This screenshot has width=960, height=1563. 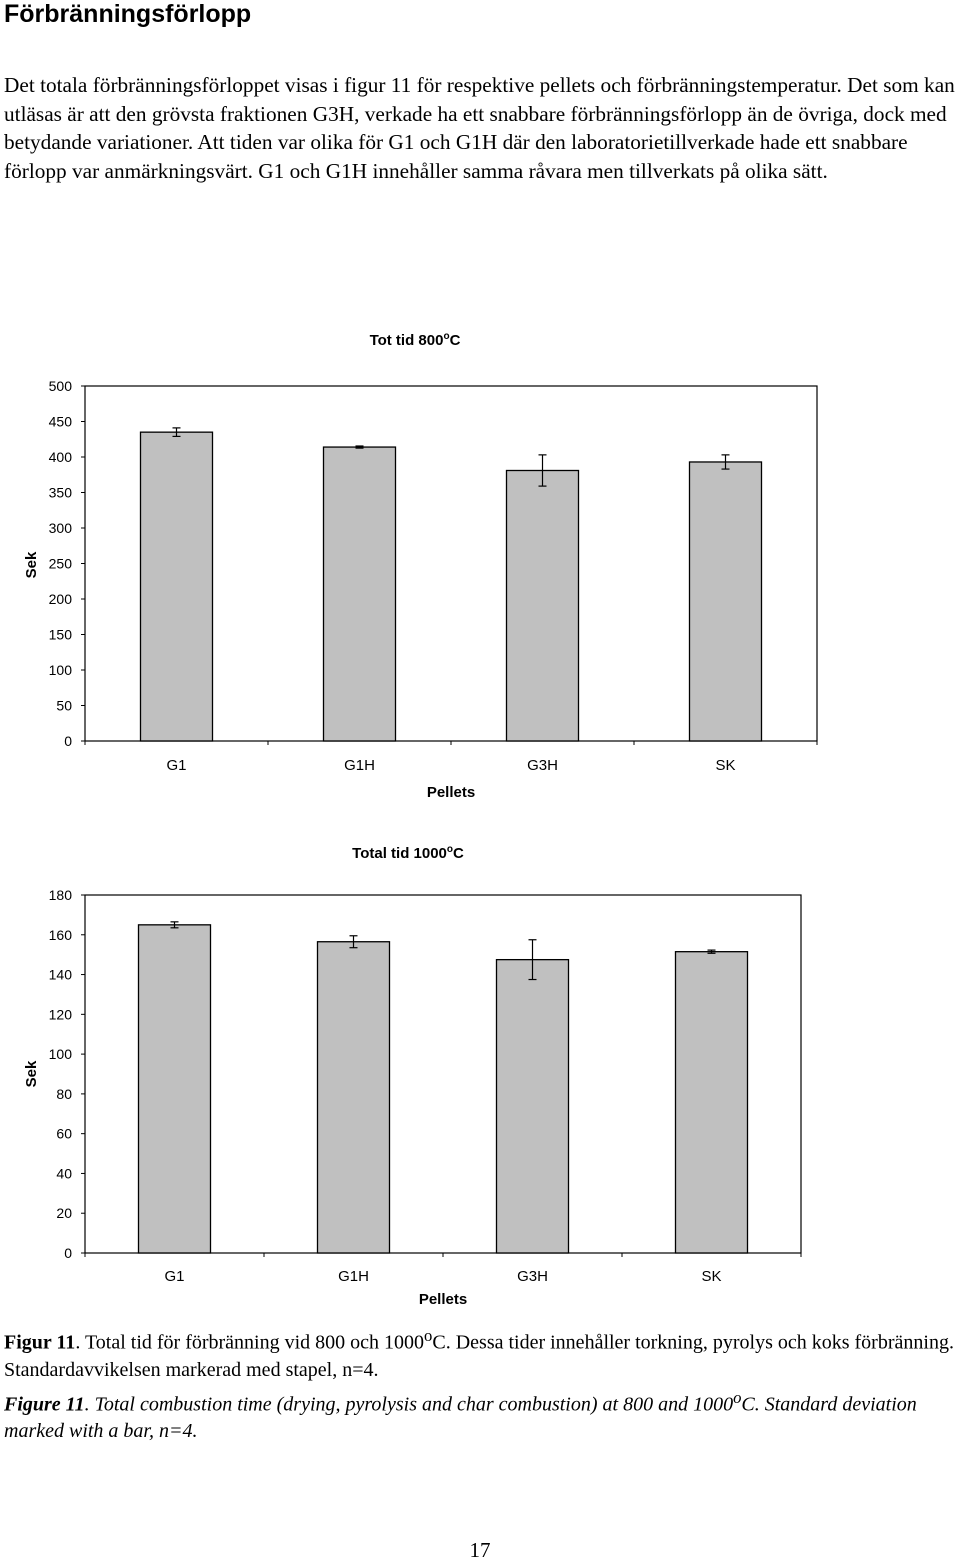 What do you see at coordinates (737, 1397) in the screenshot?
I see `caption-en-sup: o` at bounding box center [737, 1397].